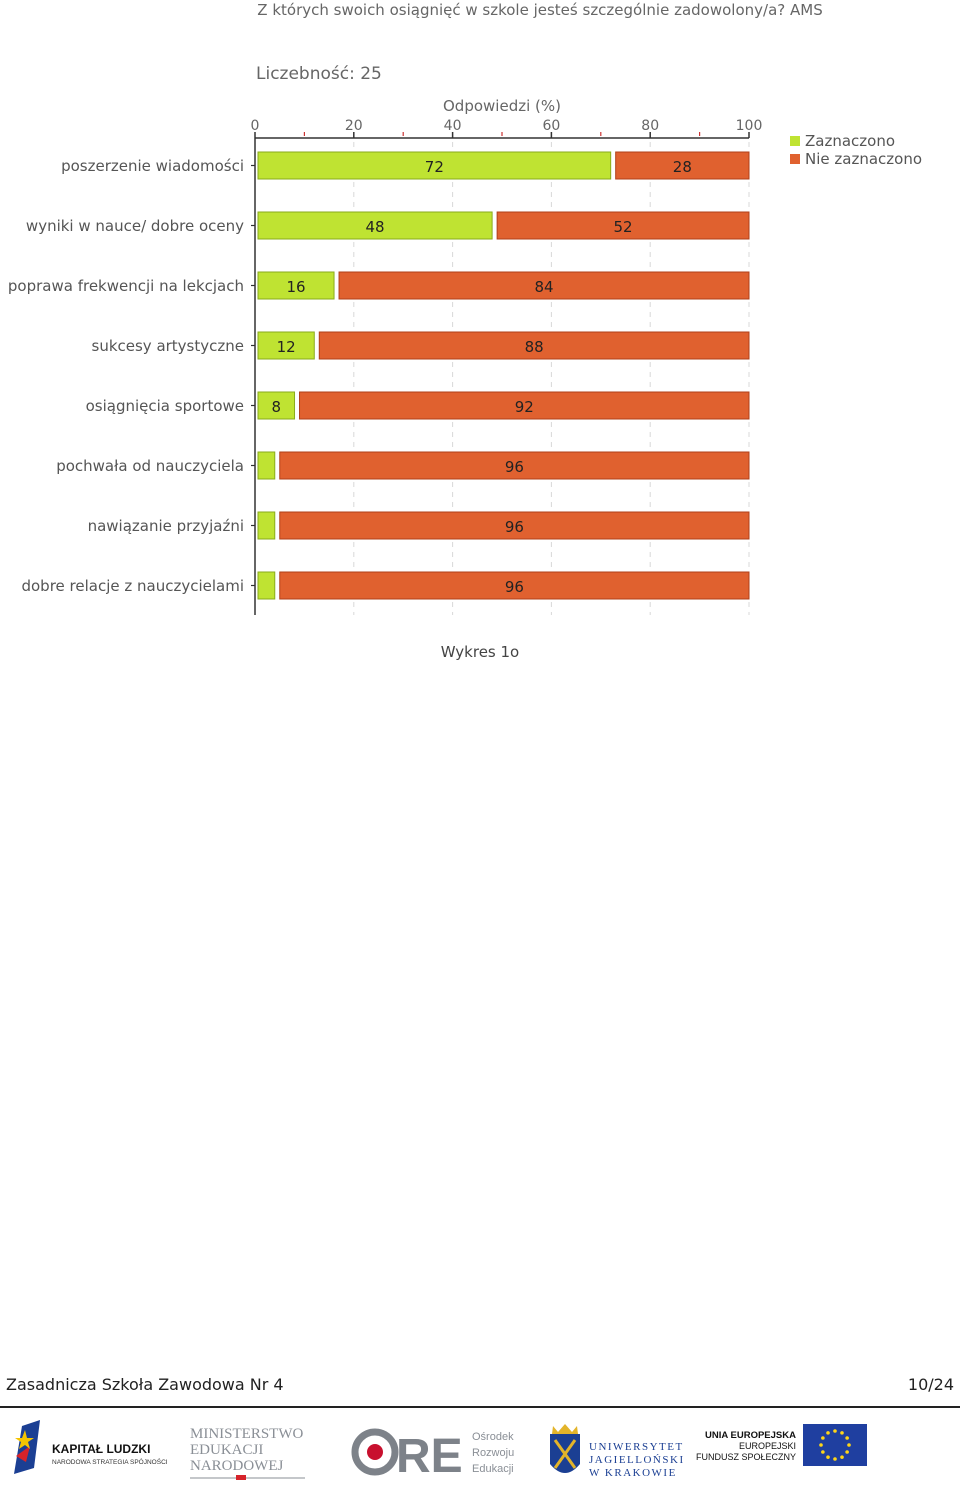 This screenshot has height=1496, width=960. I want to click on x-tick-label: 40, so click(453, 126).